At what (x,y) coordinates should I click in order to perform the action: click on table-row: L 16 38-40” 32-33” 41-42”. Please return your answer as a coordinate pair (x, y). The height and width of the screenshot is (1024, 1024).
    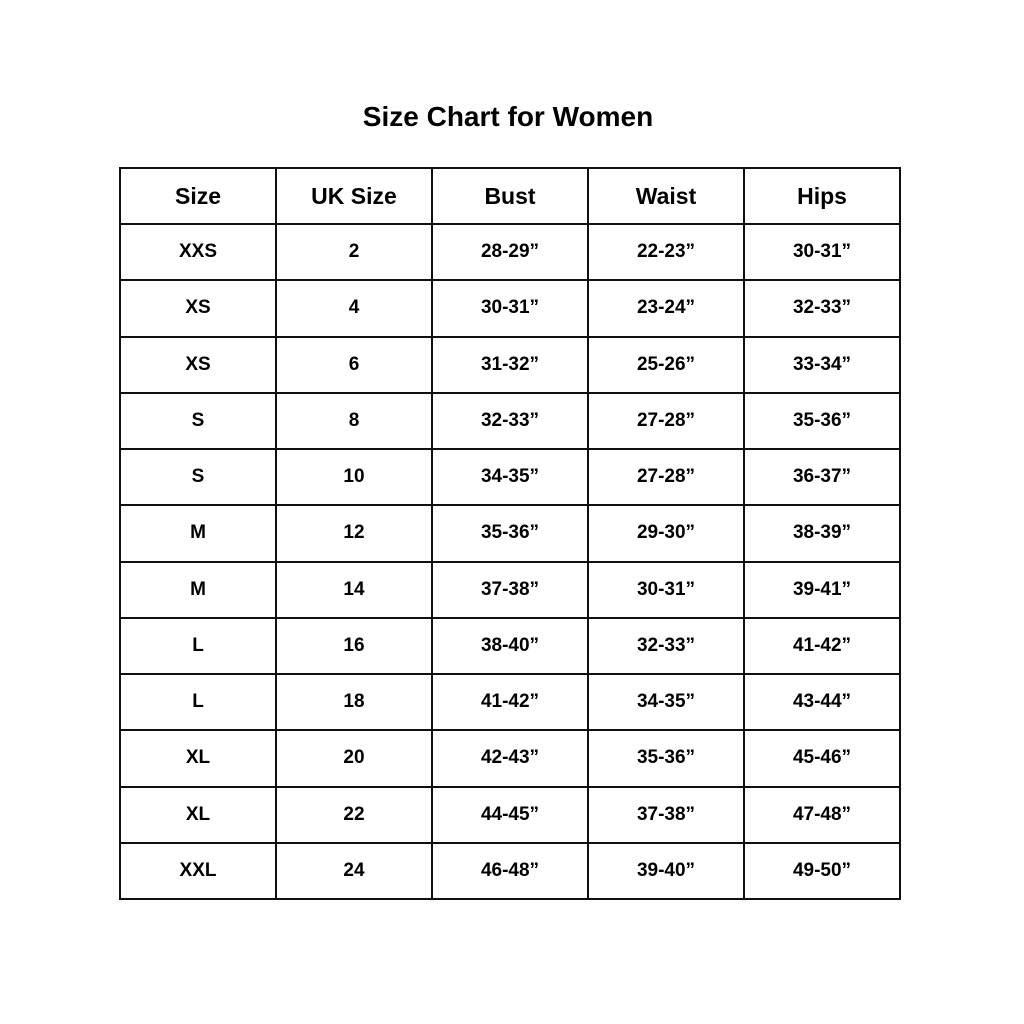
    Looking at the image, I should click on (510, 646).